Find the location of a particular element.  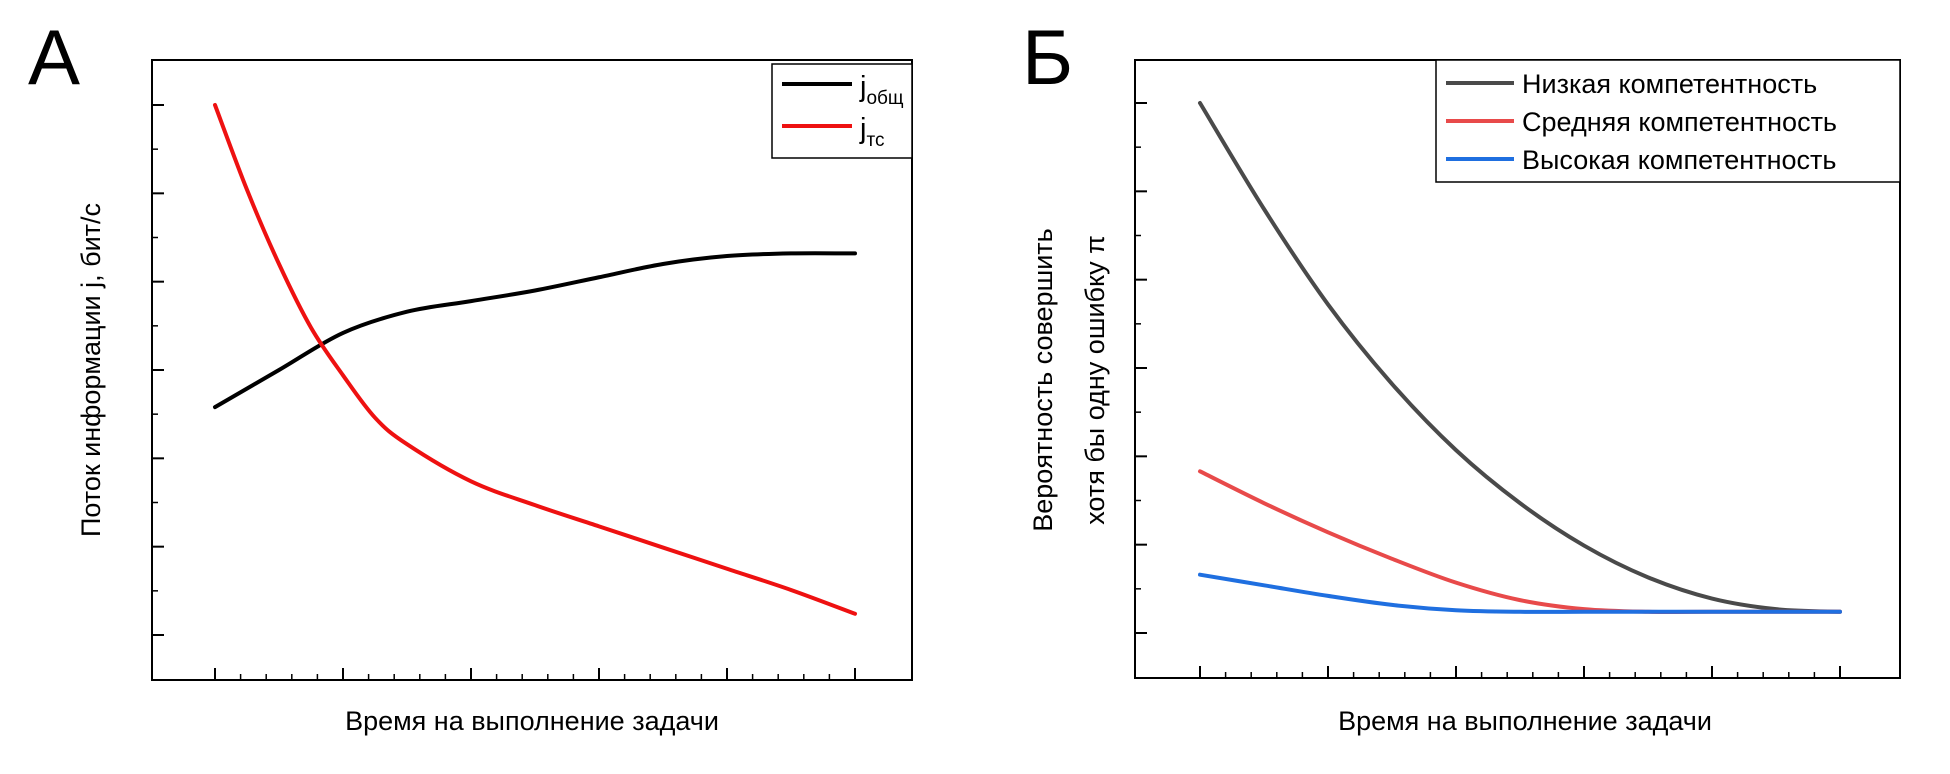

panel-b-letter: Б is located at coordinates (1047, 57).